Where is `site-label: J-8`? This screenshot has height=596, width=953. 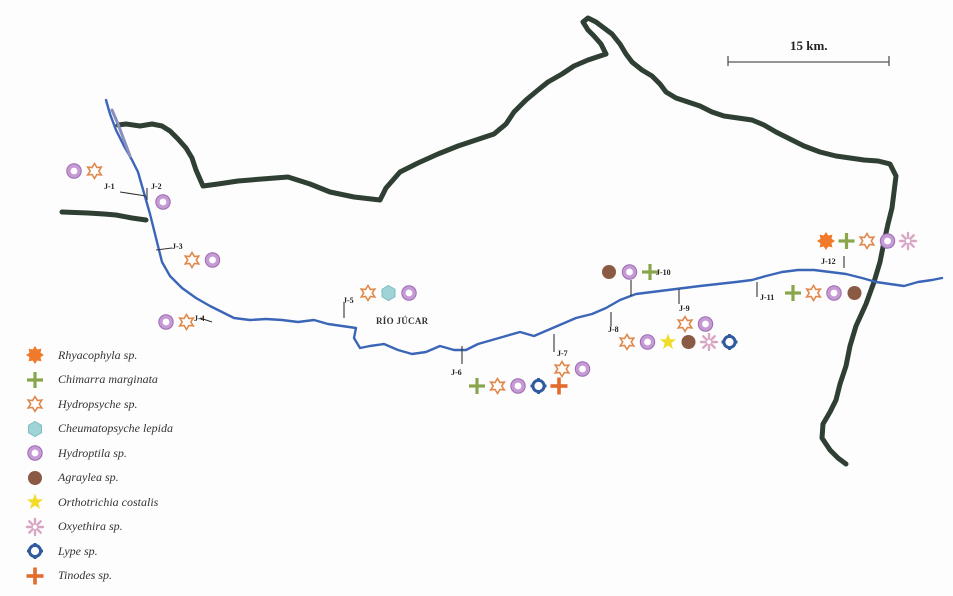
site-label: J-8 is located at coordinates (613, 329).